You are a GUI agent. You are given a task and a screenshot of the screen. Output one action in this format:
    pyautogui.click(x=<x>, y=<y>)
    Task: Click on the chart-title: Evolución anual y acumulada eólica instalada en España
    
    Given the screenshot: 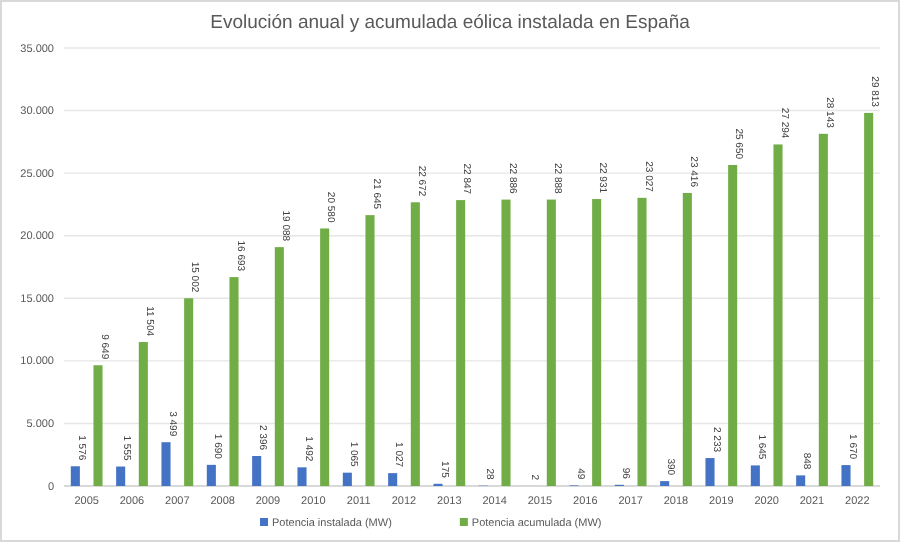 What is the action you would take?
    pyautogui.click(x=451, y=23)
    